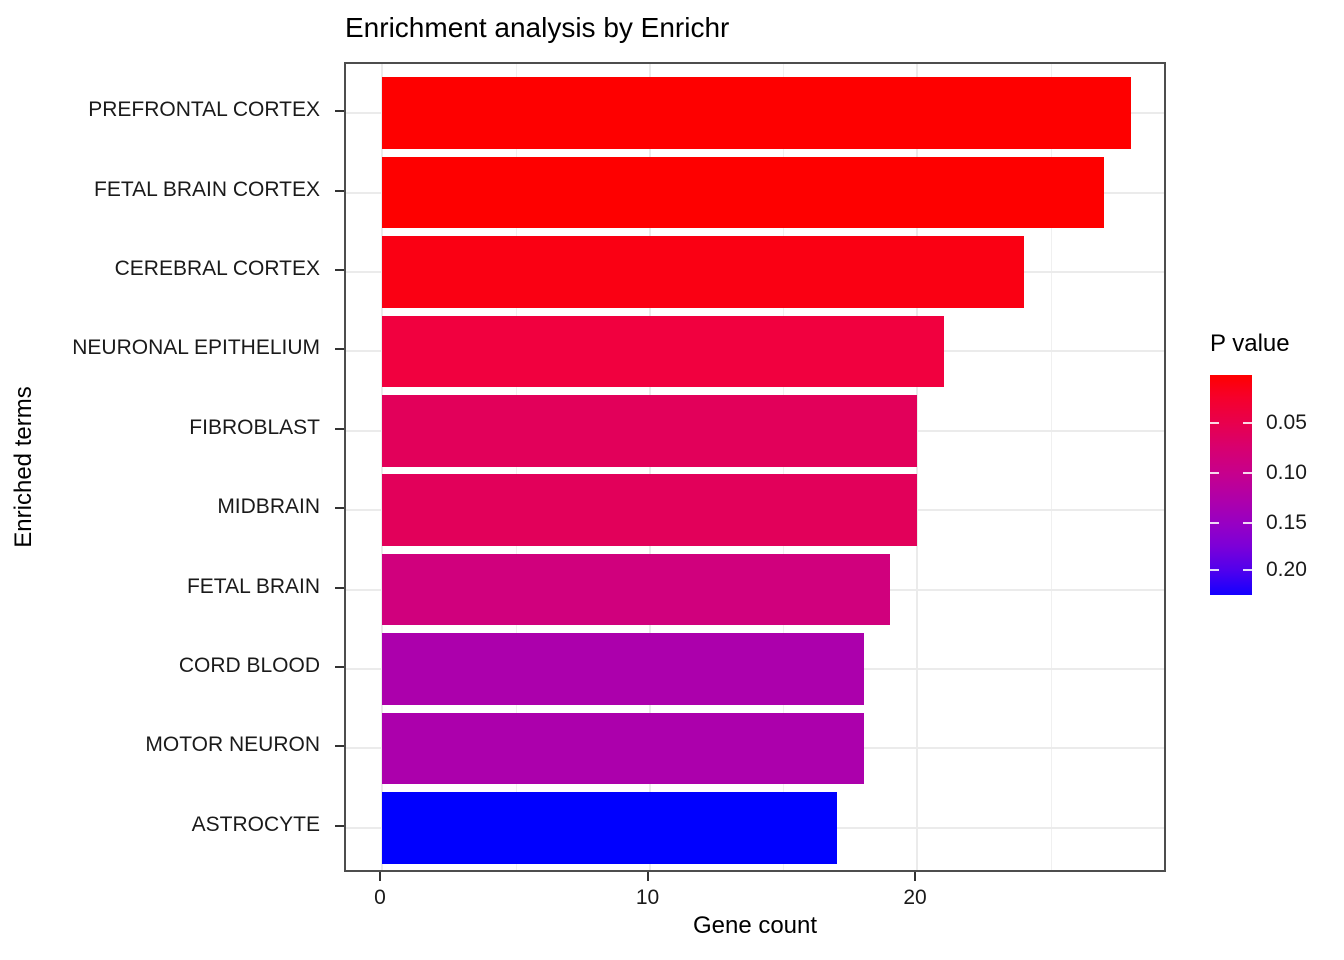  What do you see at coordinates (255, 824) in the screenshot?
I see `y-tick-label-astrocyte: ASTROCYTE` at bounding box center [255, 824].